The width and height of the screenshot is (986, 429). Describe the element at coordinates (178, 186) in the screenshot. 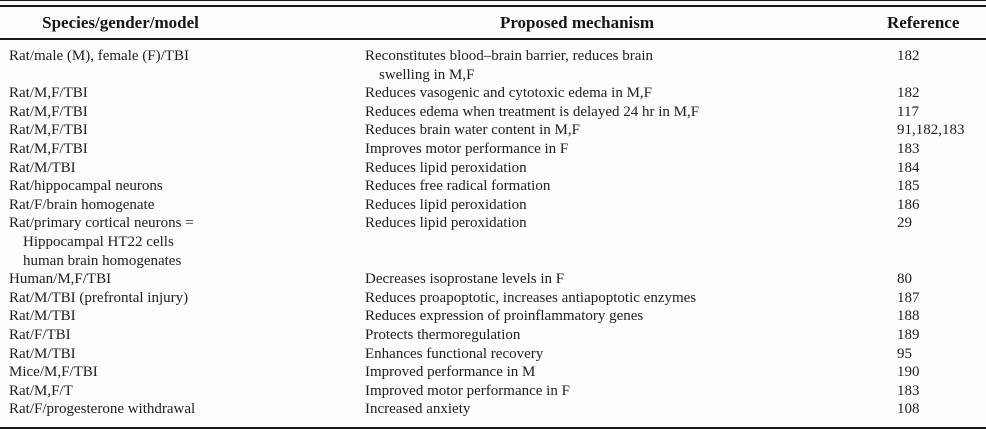

I see `species-cell: Rat/hippocampal neurons` at that location.